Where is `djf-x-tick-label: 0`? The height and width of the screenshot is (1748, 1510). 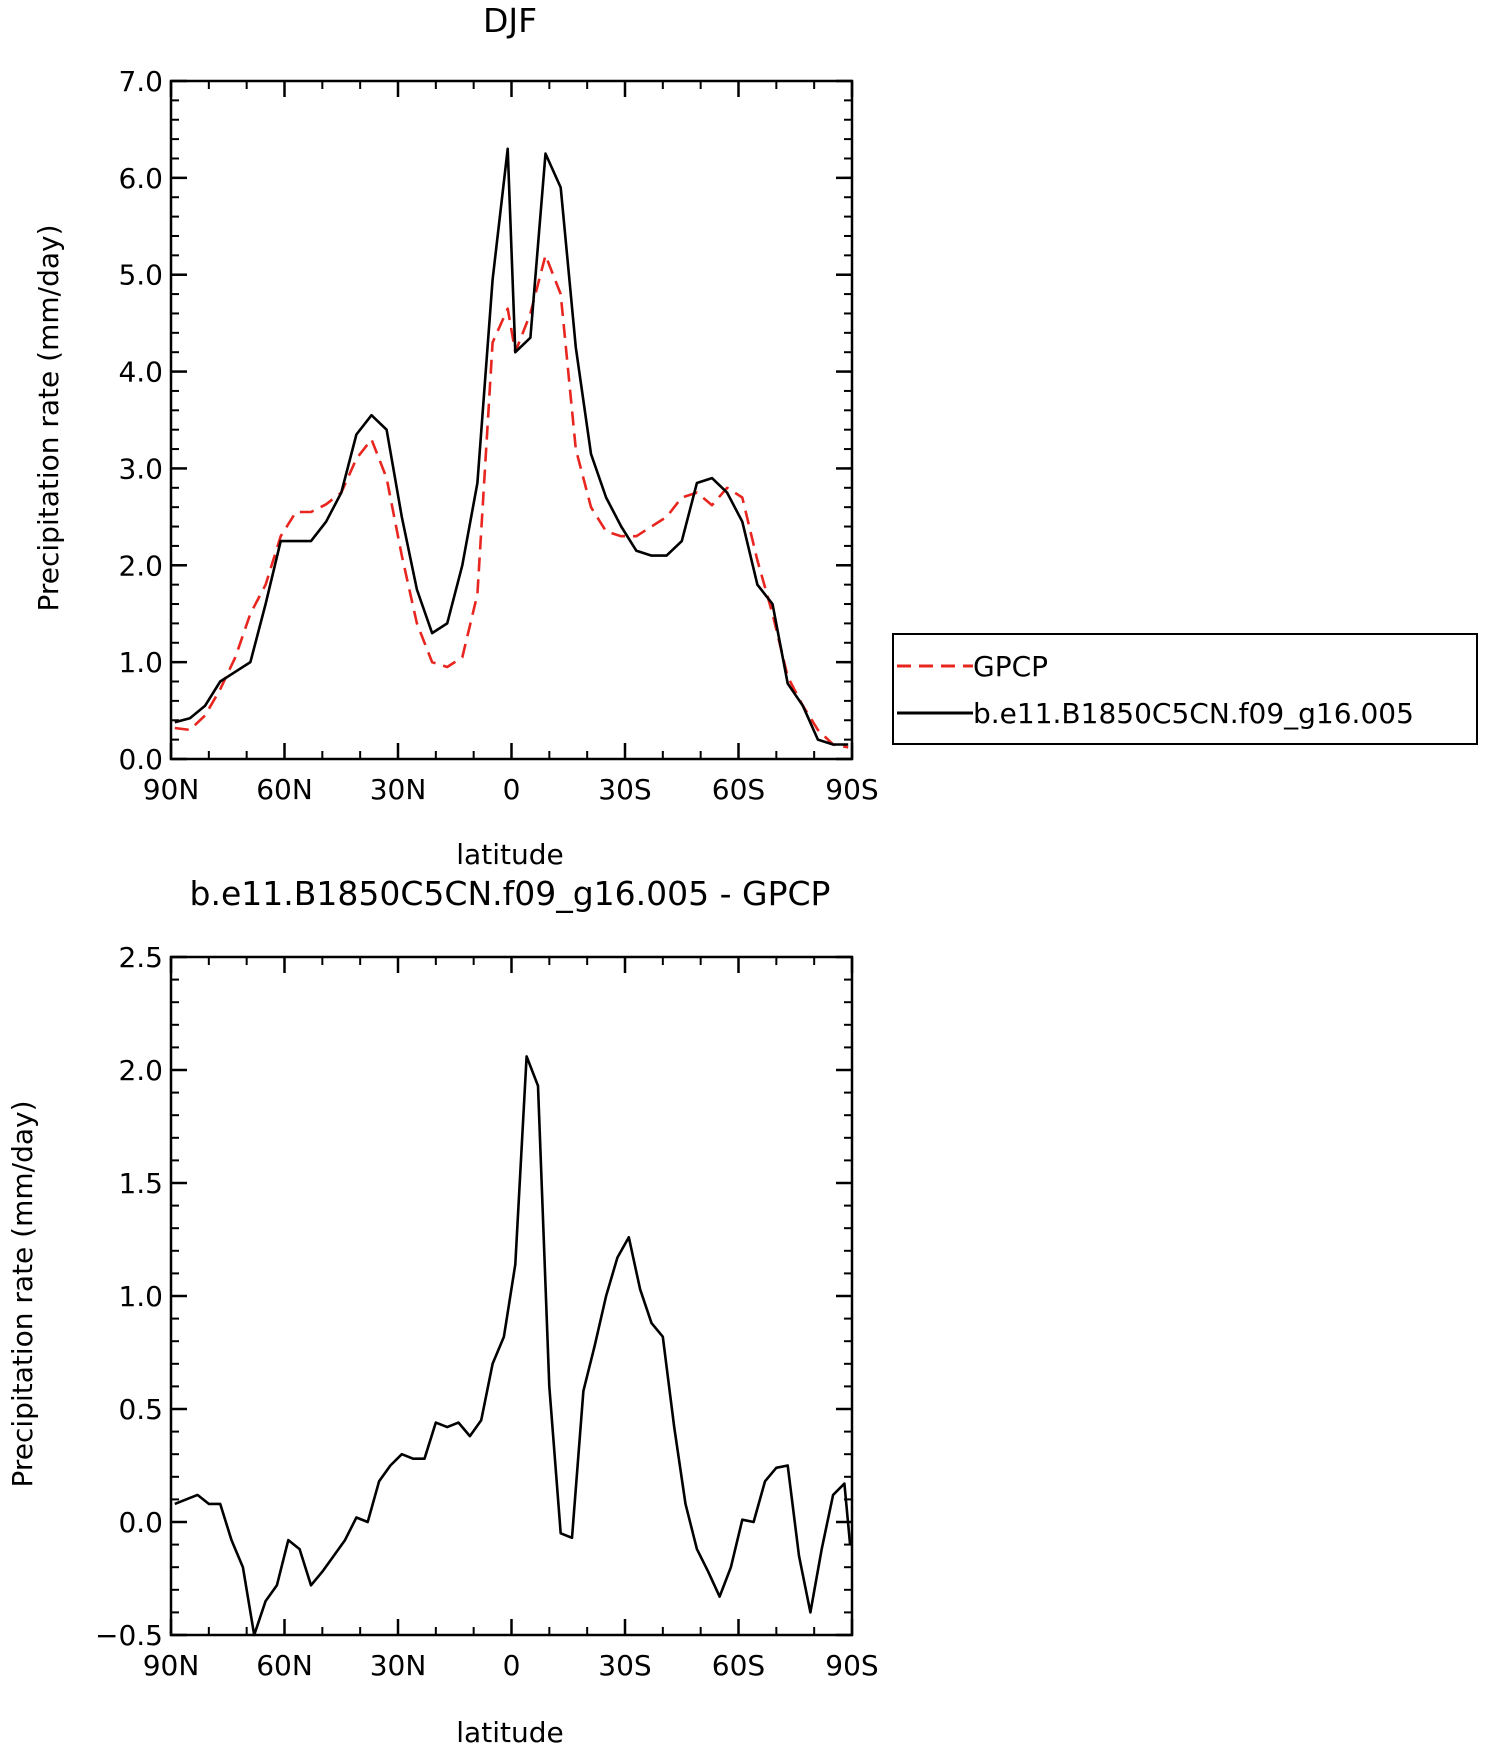 djf-x-tick-label: 0 is located at coordinates (512, 789).